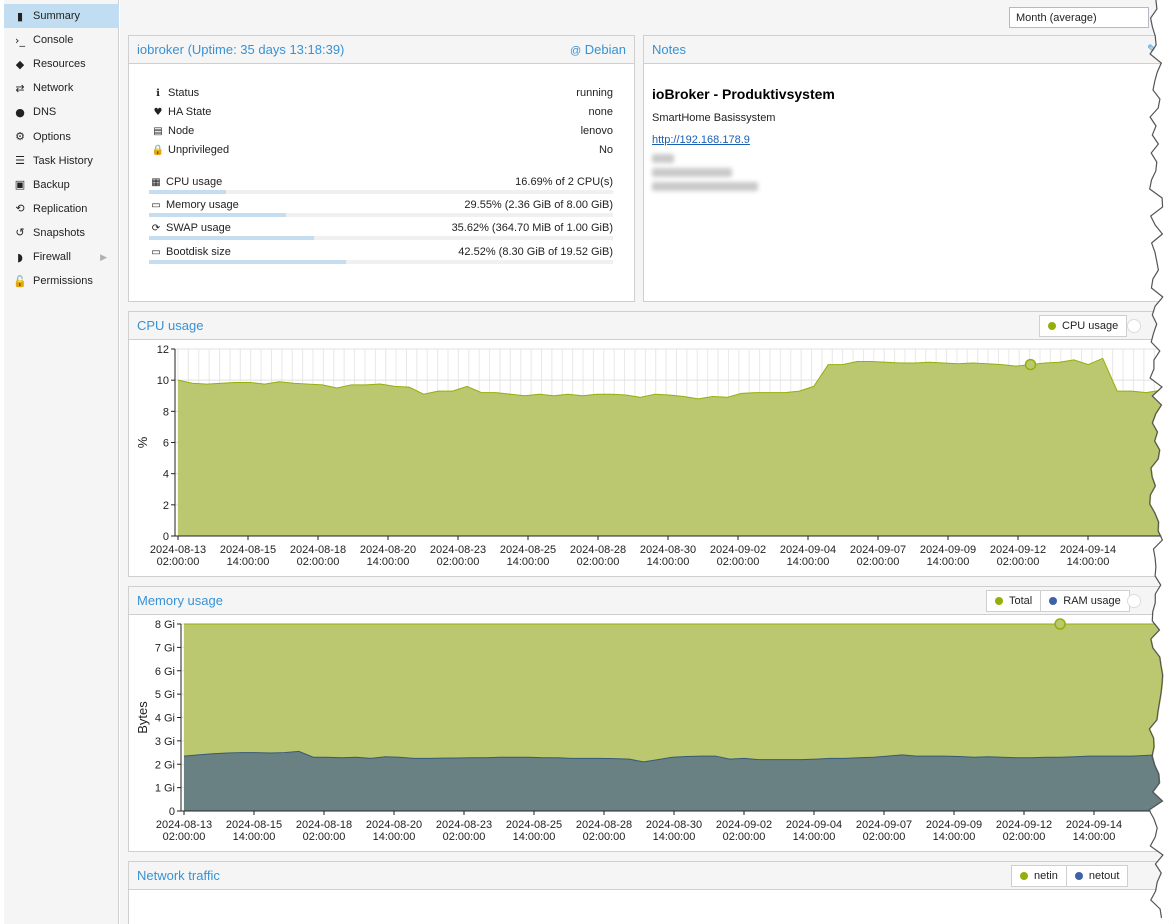  What do you see at coordinates (198, 228) in the screenshot?
I see `usage-label: SWAP usage` at bounding box center [198, 228].